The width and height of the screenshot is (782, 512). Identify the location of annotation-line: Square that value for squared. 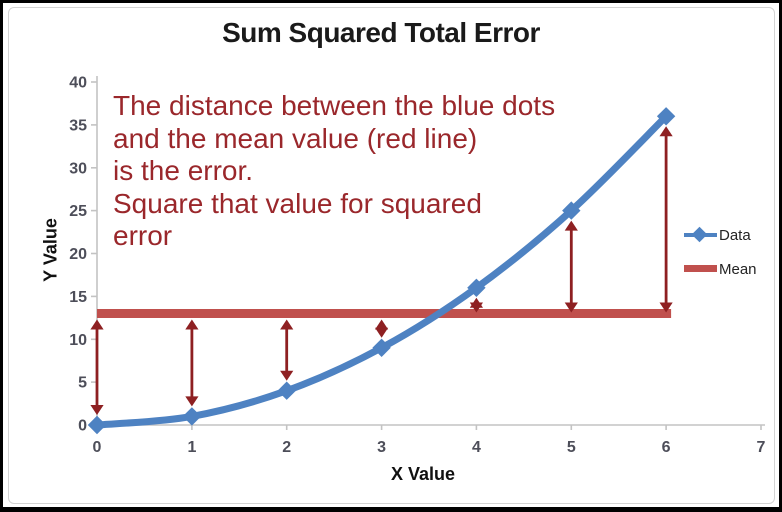
(297, 203).